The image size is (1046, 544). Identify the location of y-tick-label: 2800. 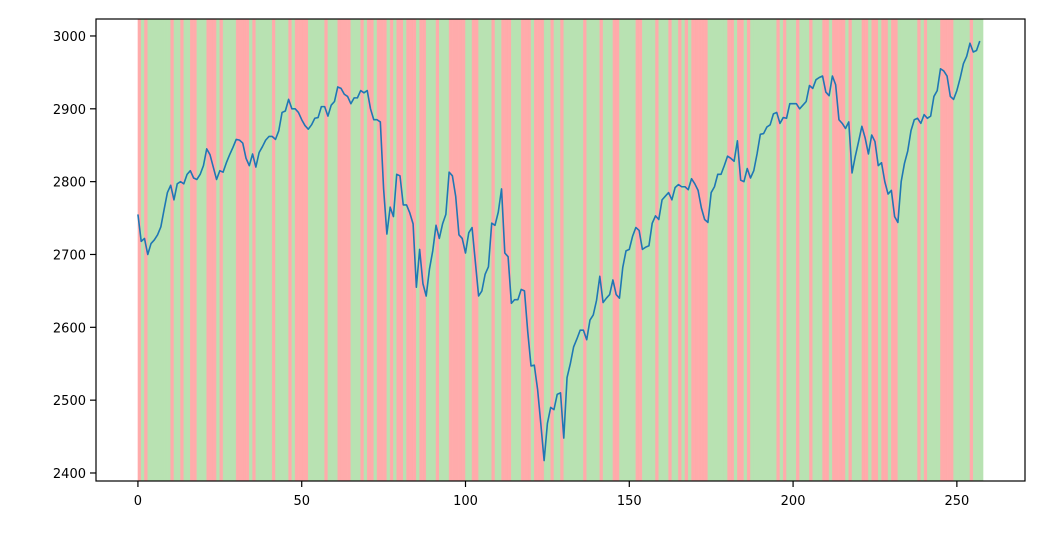
(69, 183).